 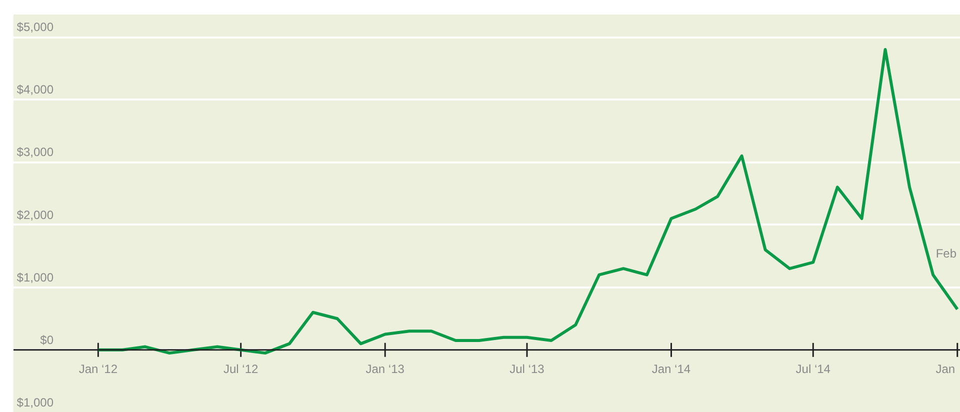 I want to click on annotation: Feb, so click(x=946, y=253).